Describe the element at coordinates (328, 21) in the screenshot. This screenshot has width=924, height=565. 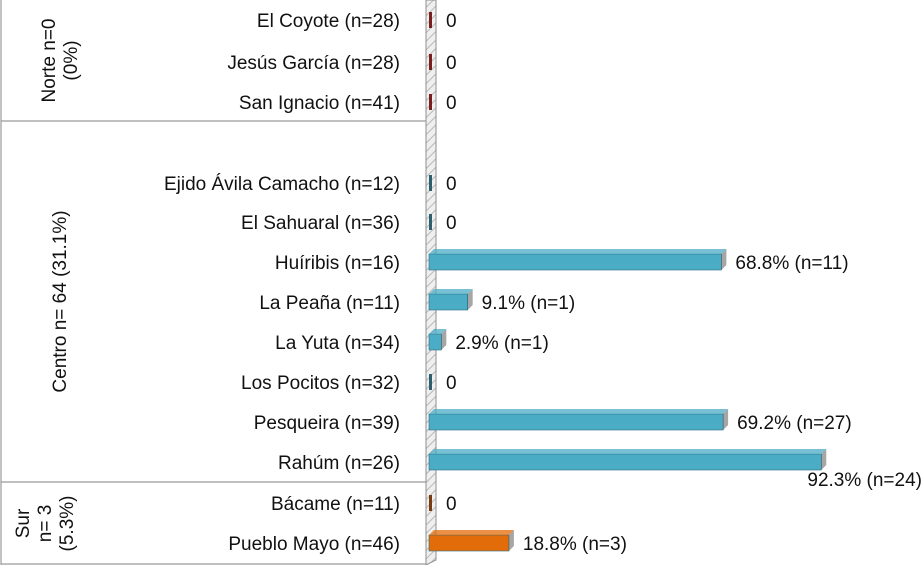
I see `category-label-el-coyote-n-28: El Coyote (n=28)` at that location.